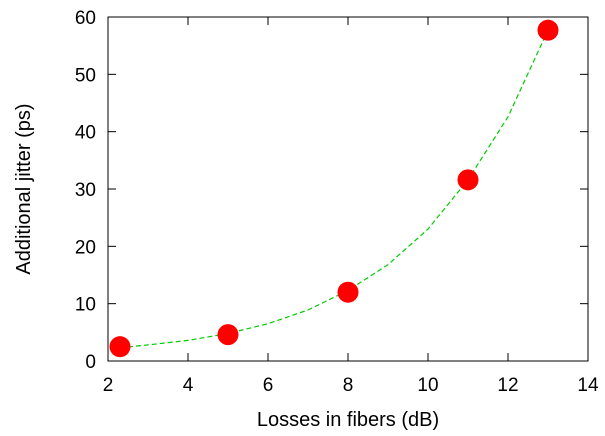  Describe the element at coordinates (90, 362) in the screenshot. I see `y-tick-label: 0` at that location.